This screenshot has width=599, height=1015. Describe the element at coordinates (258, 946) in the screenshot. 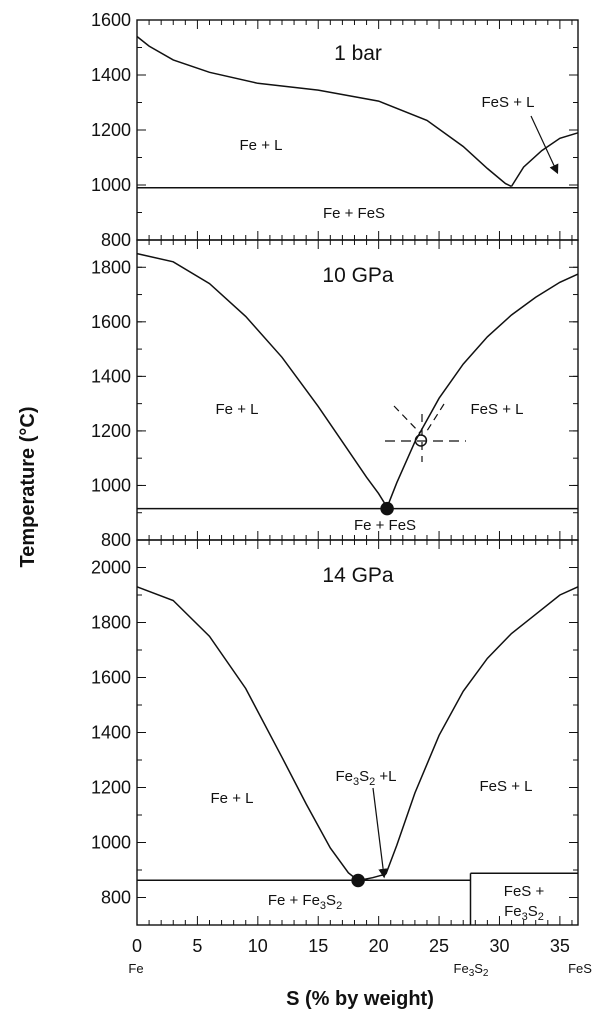

I see `x-tick-label: 10` at that location.